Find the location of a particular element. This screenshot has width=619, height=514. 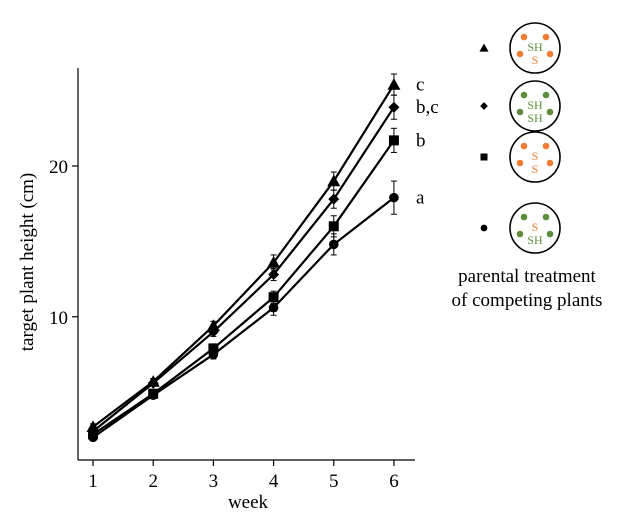

significance-label: b,c is located at coordinates (427, 107).